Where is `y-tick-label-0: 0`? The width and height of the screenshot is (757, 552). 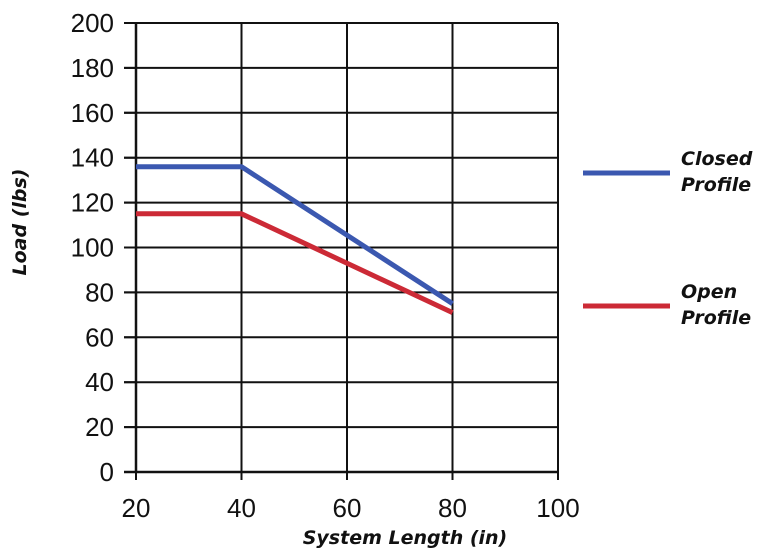
y-tick-label-0: 0 is located at coordinates (107, 472).